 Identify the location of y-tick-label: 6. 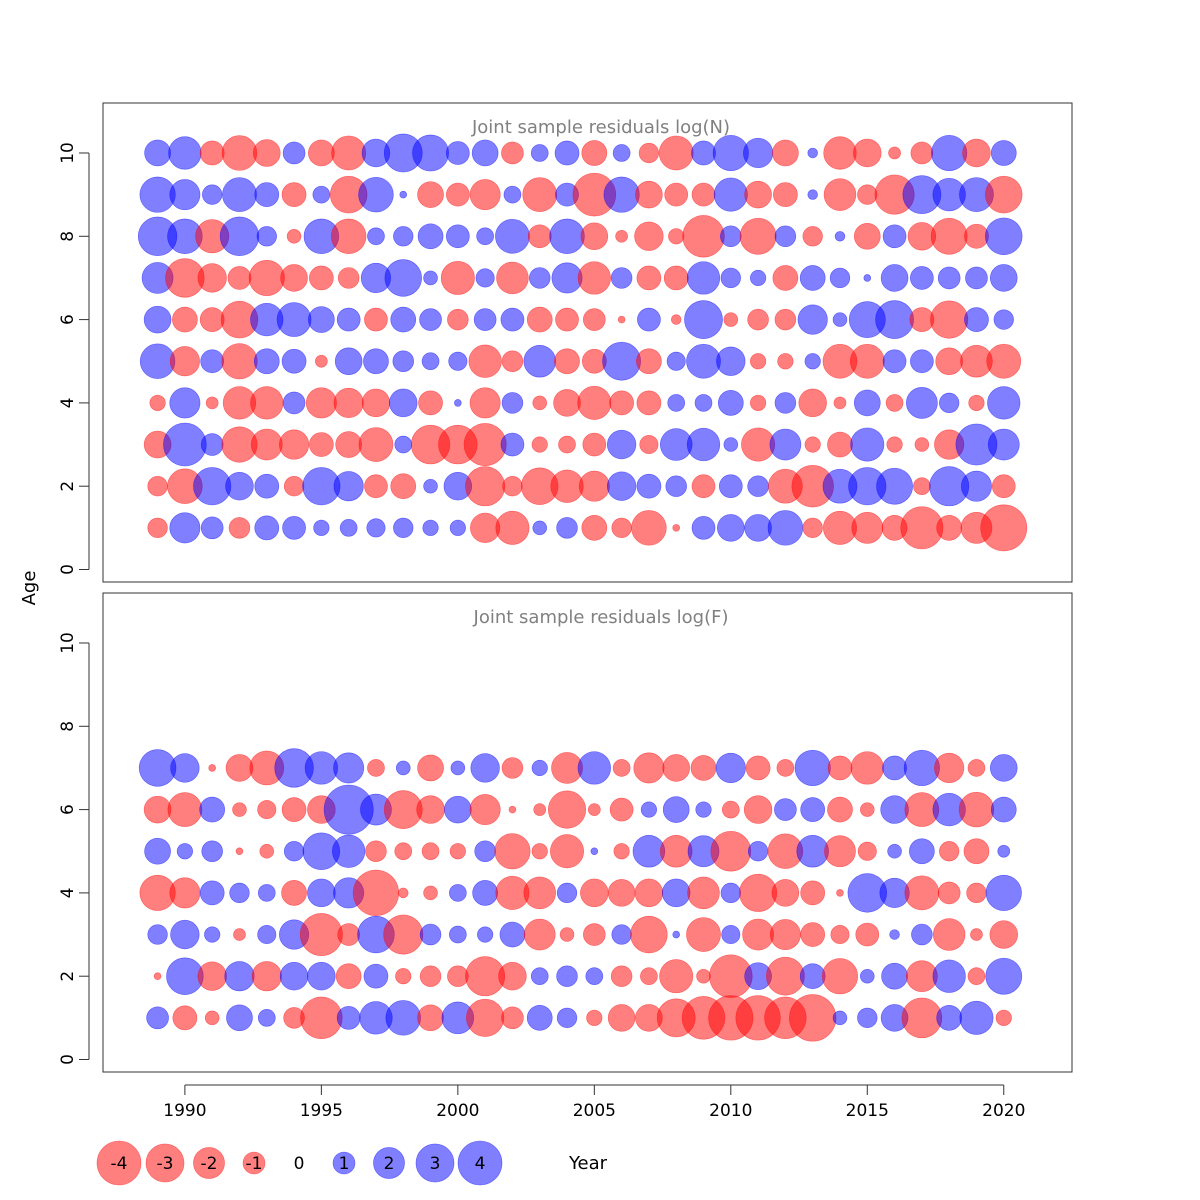
(68, 809).